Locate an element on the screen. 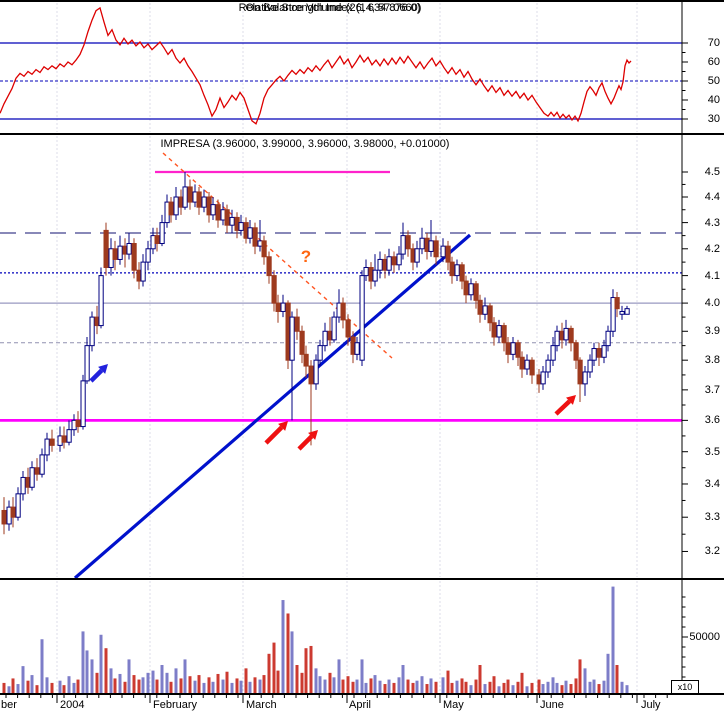 Image resolution: width=724 pixels, height=714 pixels. price-axis-label: 3.8 is located at coordinates (712, 360).